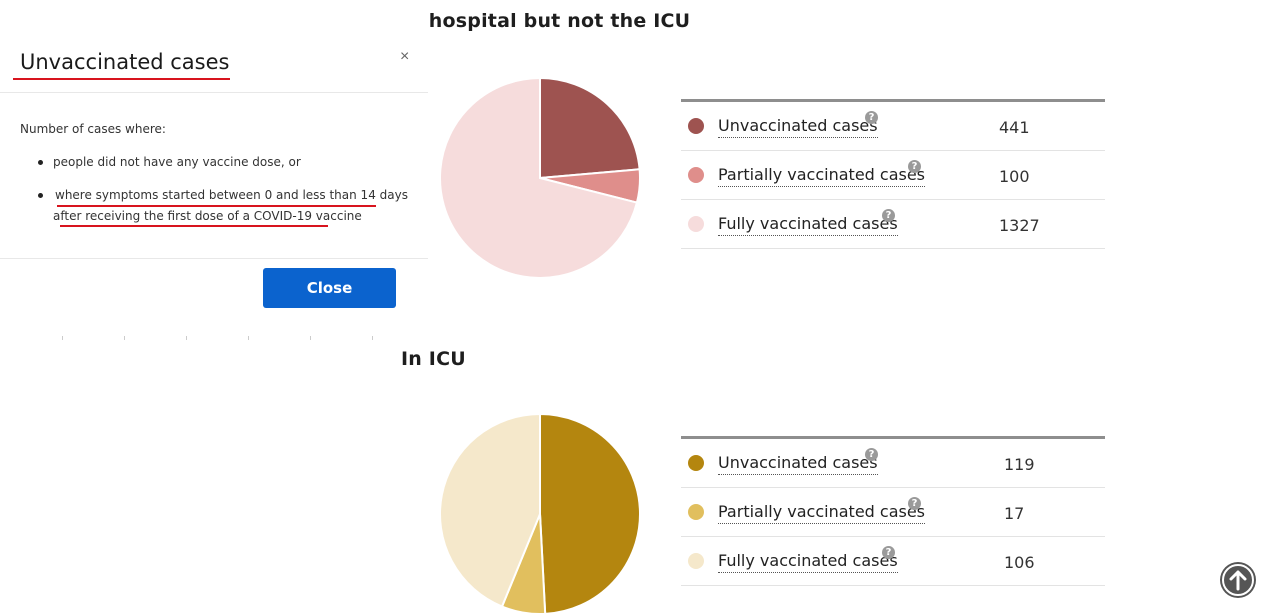  What do you see at coordinates (1019, 464) in the screenshot?
I see `unvaccinated-value: 119` at bounding box center [1019, 464].